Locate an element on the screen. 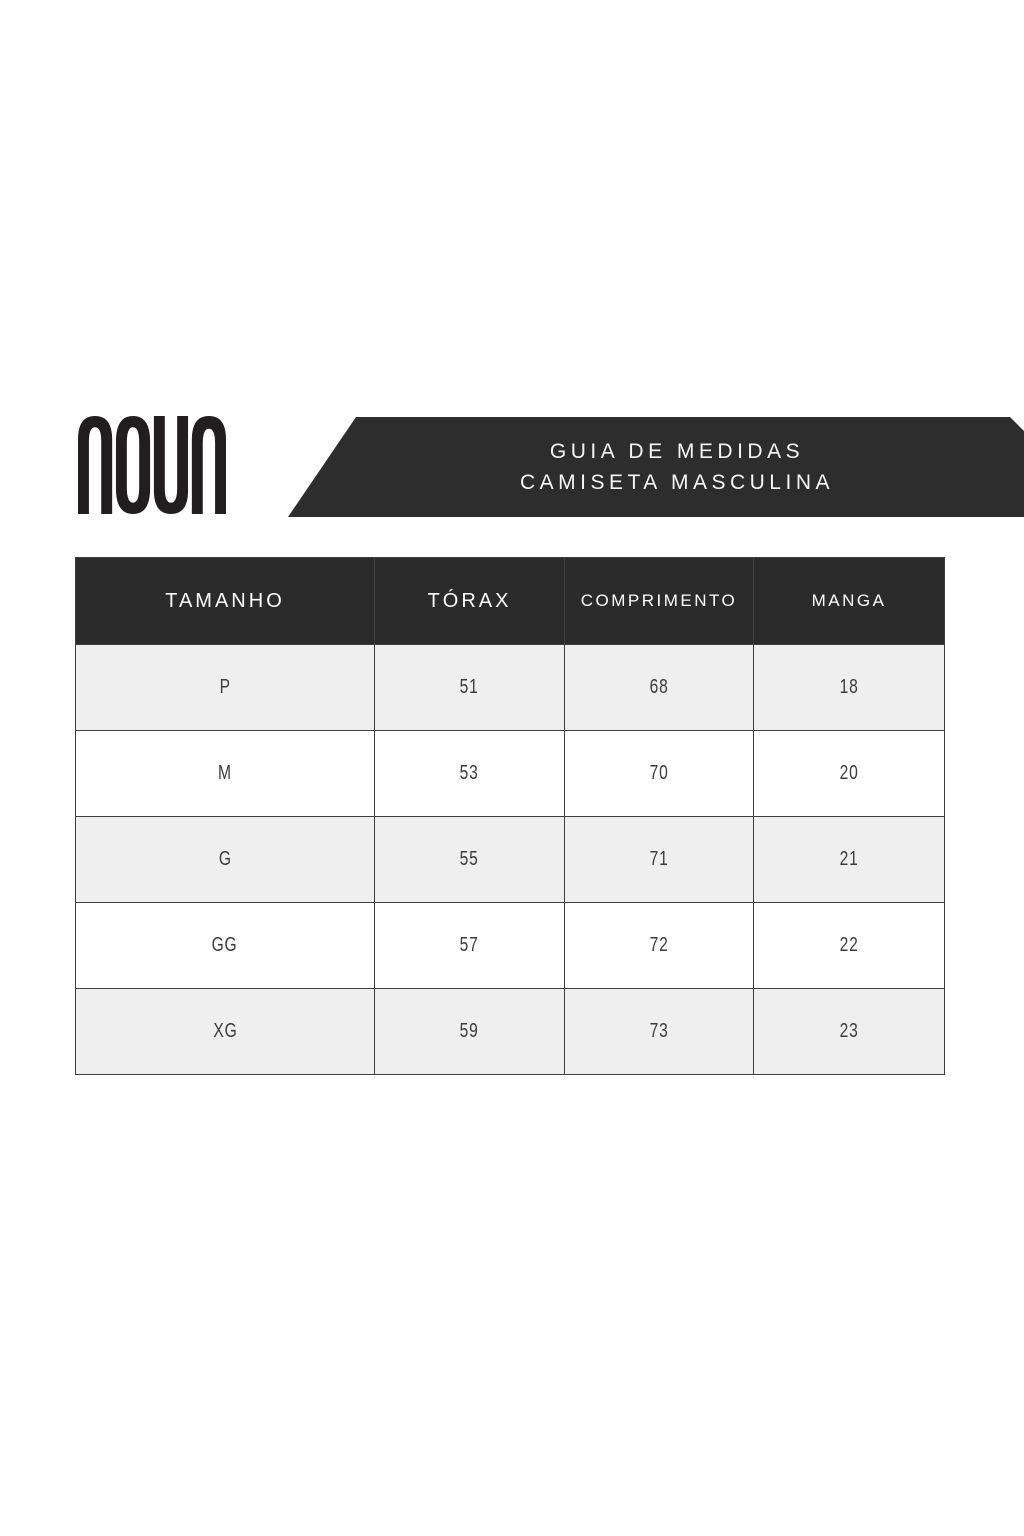 This screenshot has height=1536, width=1024. banner-title-line1: GUIA DE MEDIDAS is located at coordinates (677, 451).